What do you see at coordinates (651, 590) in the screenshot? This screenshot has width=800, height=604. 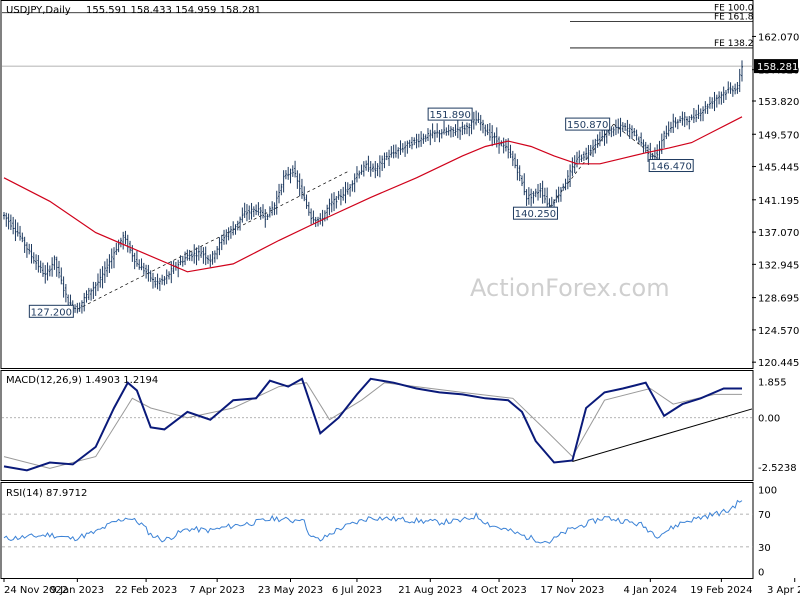 I see `x-tick-label: 4 Jan 2024` at bounding box center [651, 590].